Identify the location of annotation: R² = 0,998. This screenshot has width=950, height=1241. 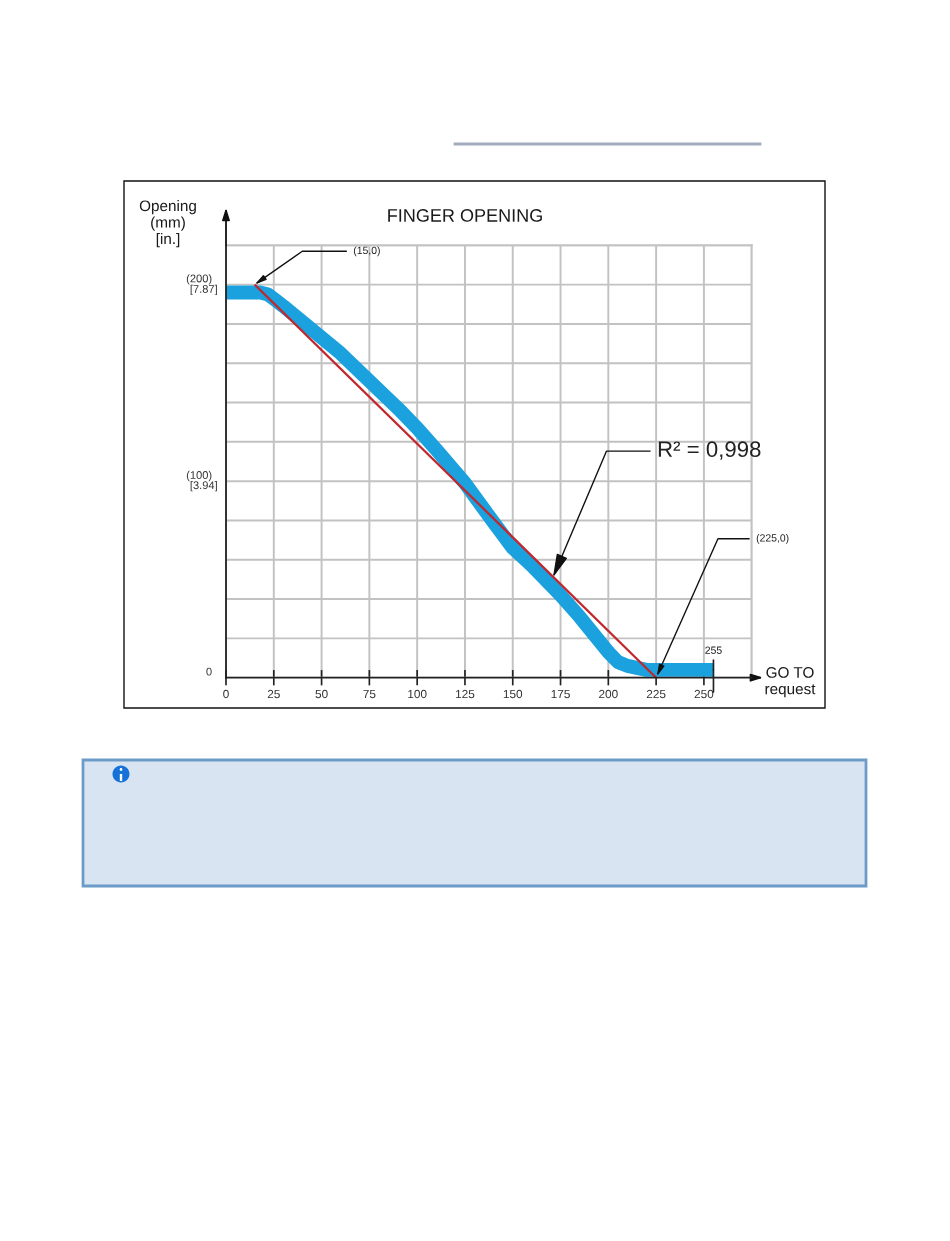
(709, 450).